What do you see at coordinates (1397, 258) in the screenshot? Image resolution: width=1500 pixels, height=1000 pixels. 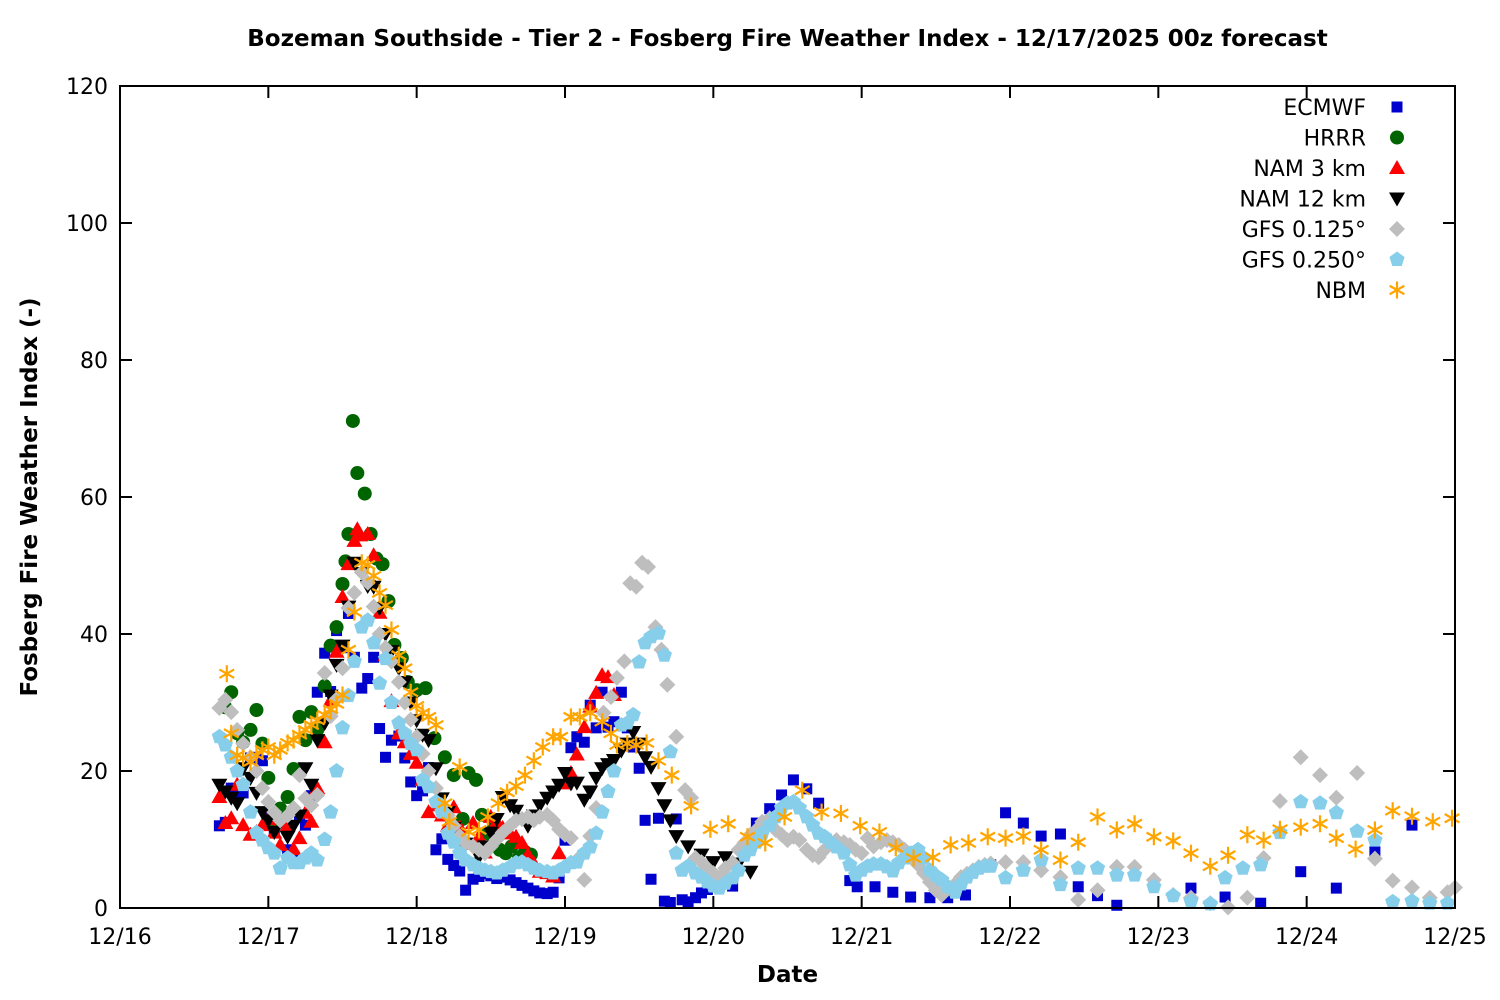 I see `legend-marker-gfs-0-250-icon` at bounding box center [1397, 258].